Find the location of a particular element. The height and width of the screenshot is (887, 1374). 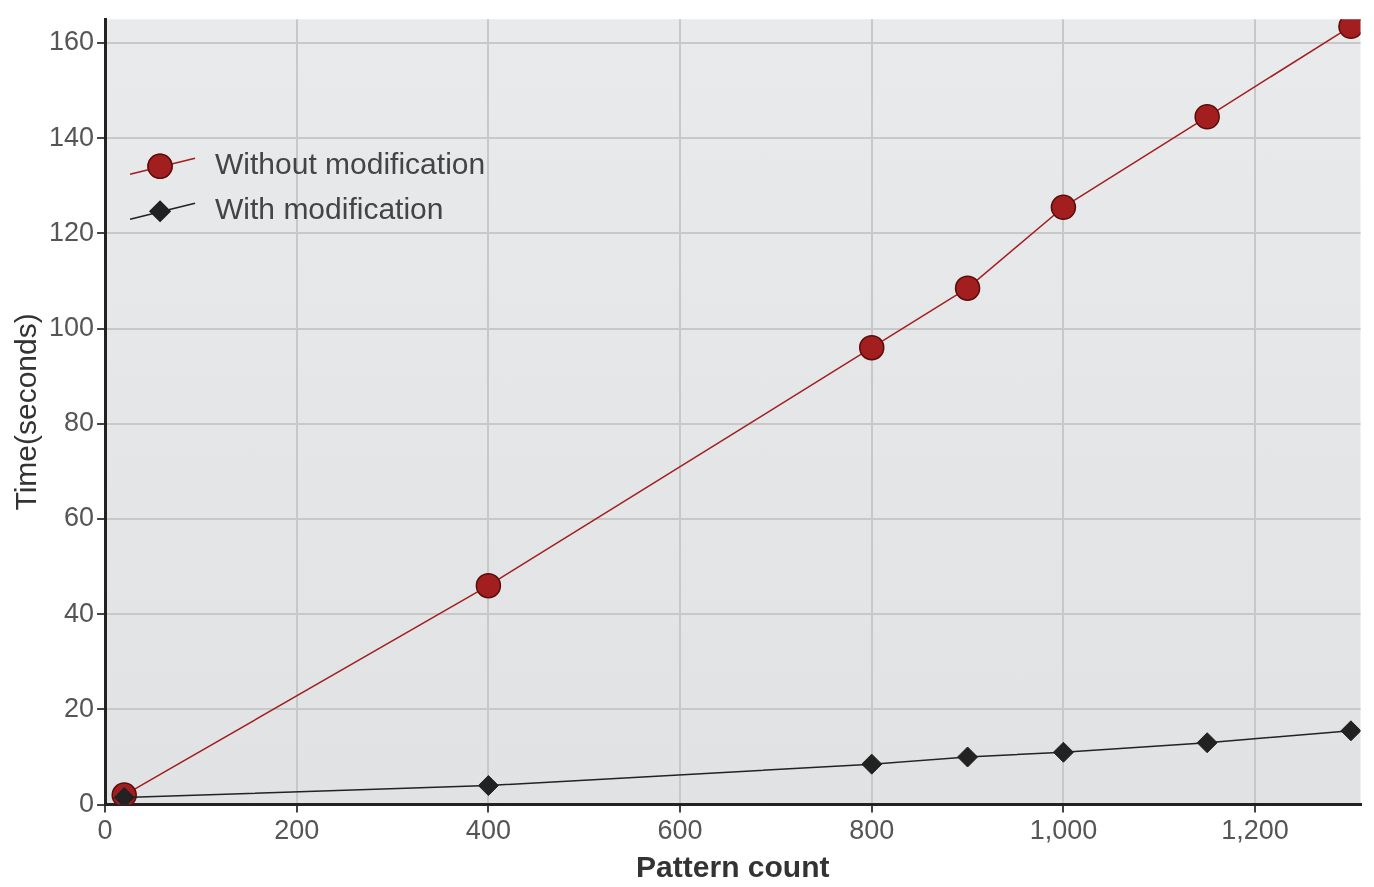

x-tick-label: 200 is located at coordinates (297, 830).